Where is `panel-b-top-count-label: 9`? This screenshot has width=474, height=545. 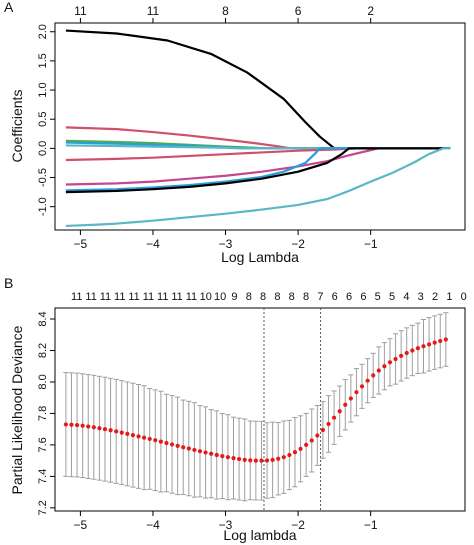 panel-b-top-count-label: 9 is located at coordinates (234, 297).